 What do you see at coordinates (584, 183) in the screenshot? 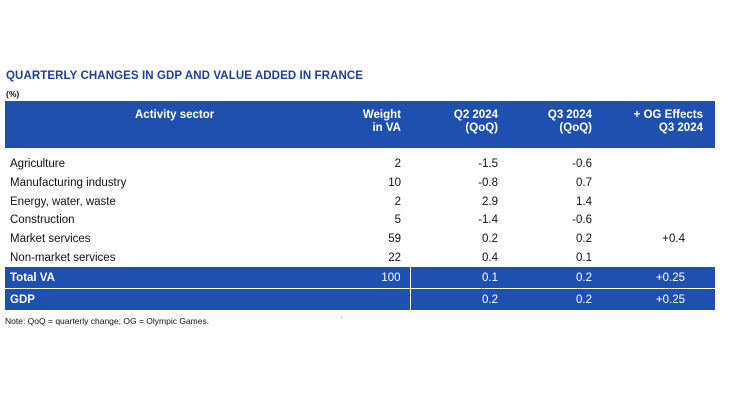
I see `q3-cell: 0.7` at bounding box center [584, 183].